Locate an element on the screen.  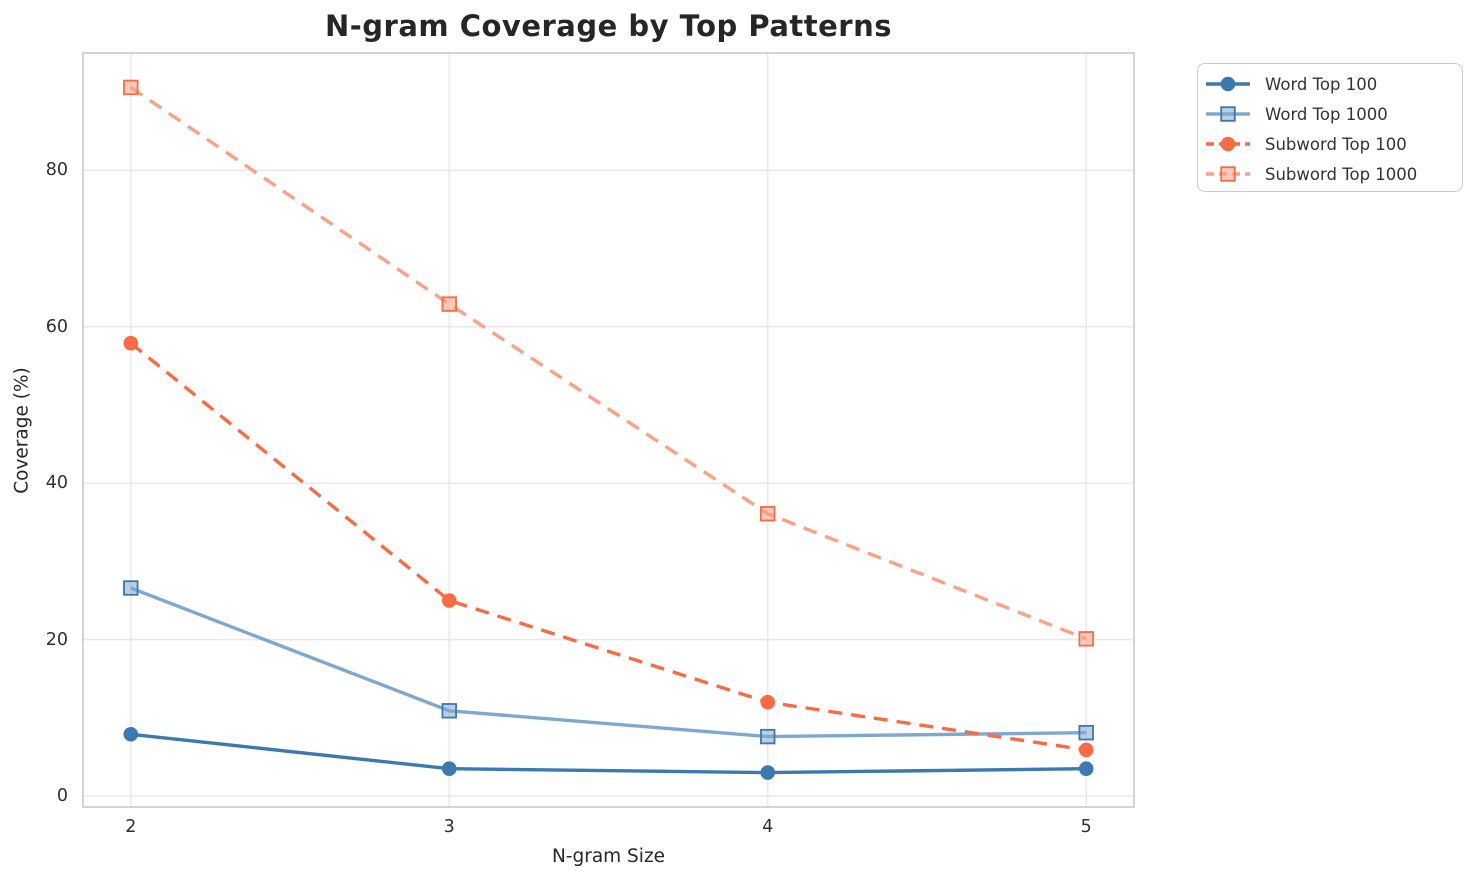
legend-item: Word Top 100 is located at coordinates (1333, 84).